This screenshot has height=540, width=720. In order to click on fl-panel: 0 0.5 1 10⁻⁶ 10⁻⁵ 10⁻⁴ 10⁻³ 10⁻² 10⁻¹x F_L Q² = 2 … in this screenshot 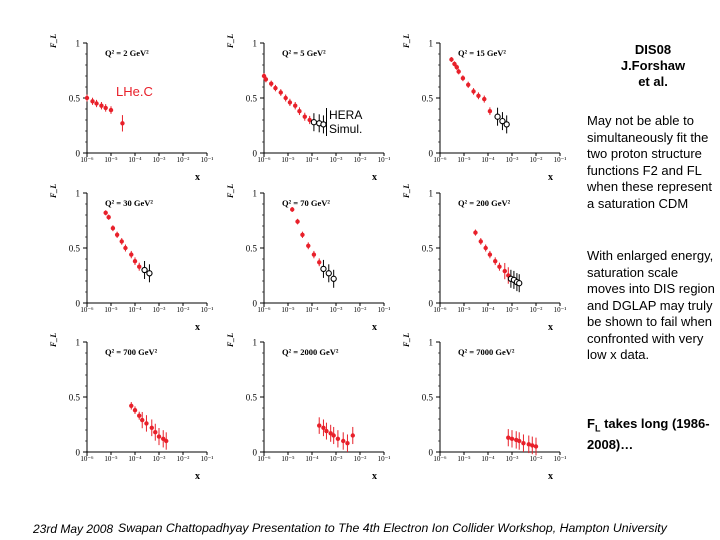, I will do `click(131, 108)`.